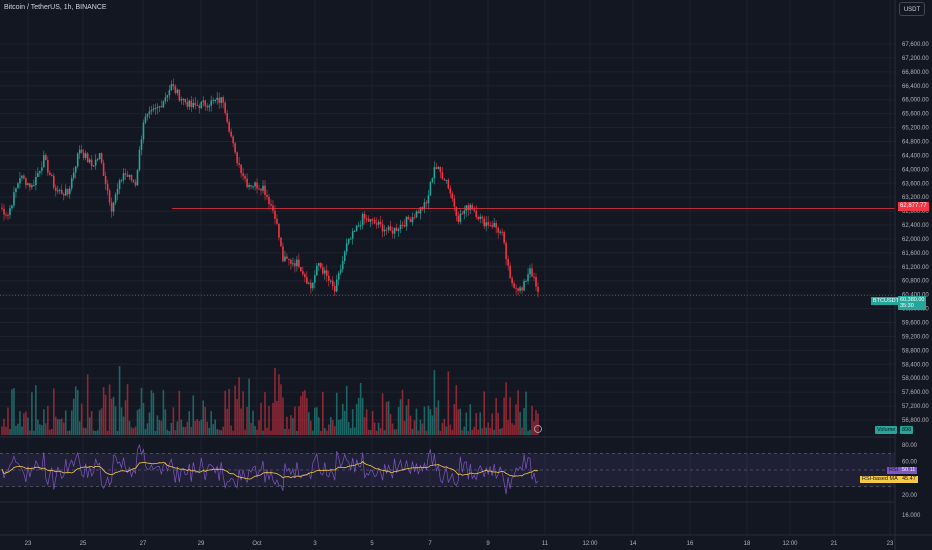  Describe the element at coordinates (915, 337) in the screenshot. I see `price-axis-label: 59,200.00` at that location.